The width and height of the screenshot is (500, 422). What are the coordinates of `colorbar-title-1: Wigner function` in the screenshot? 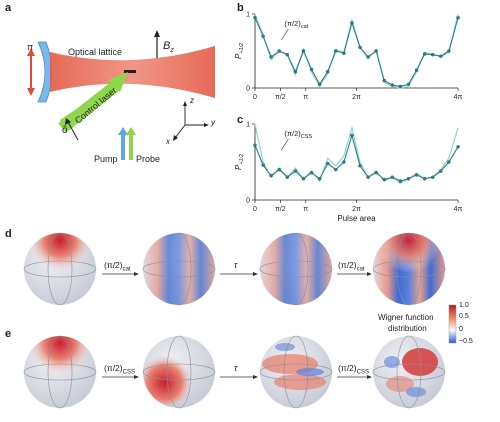 It's located at (406, 317).